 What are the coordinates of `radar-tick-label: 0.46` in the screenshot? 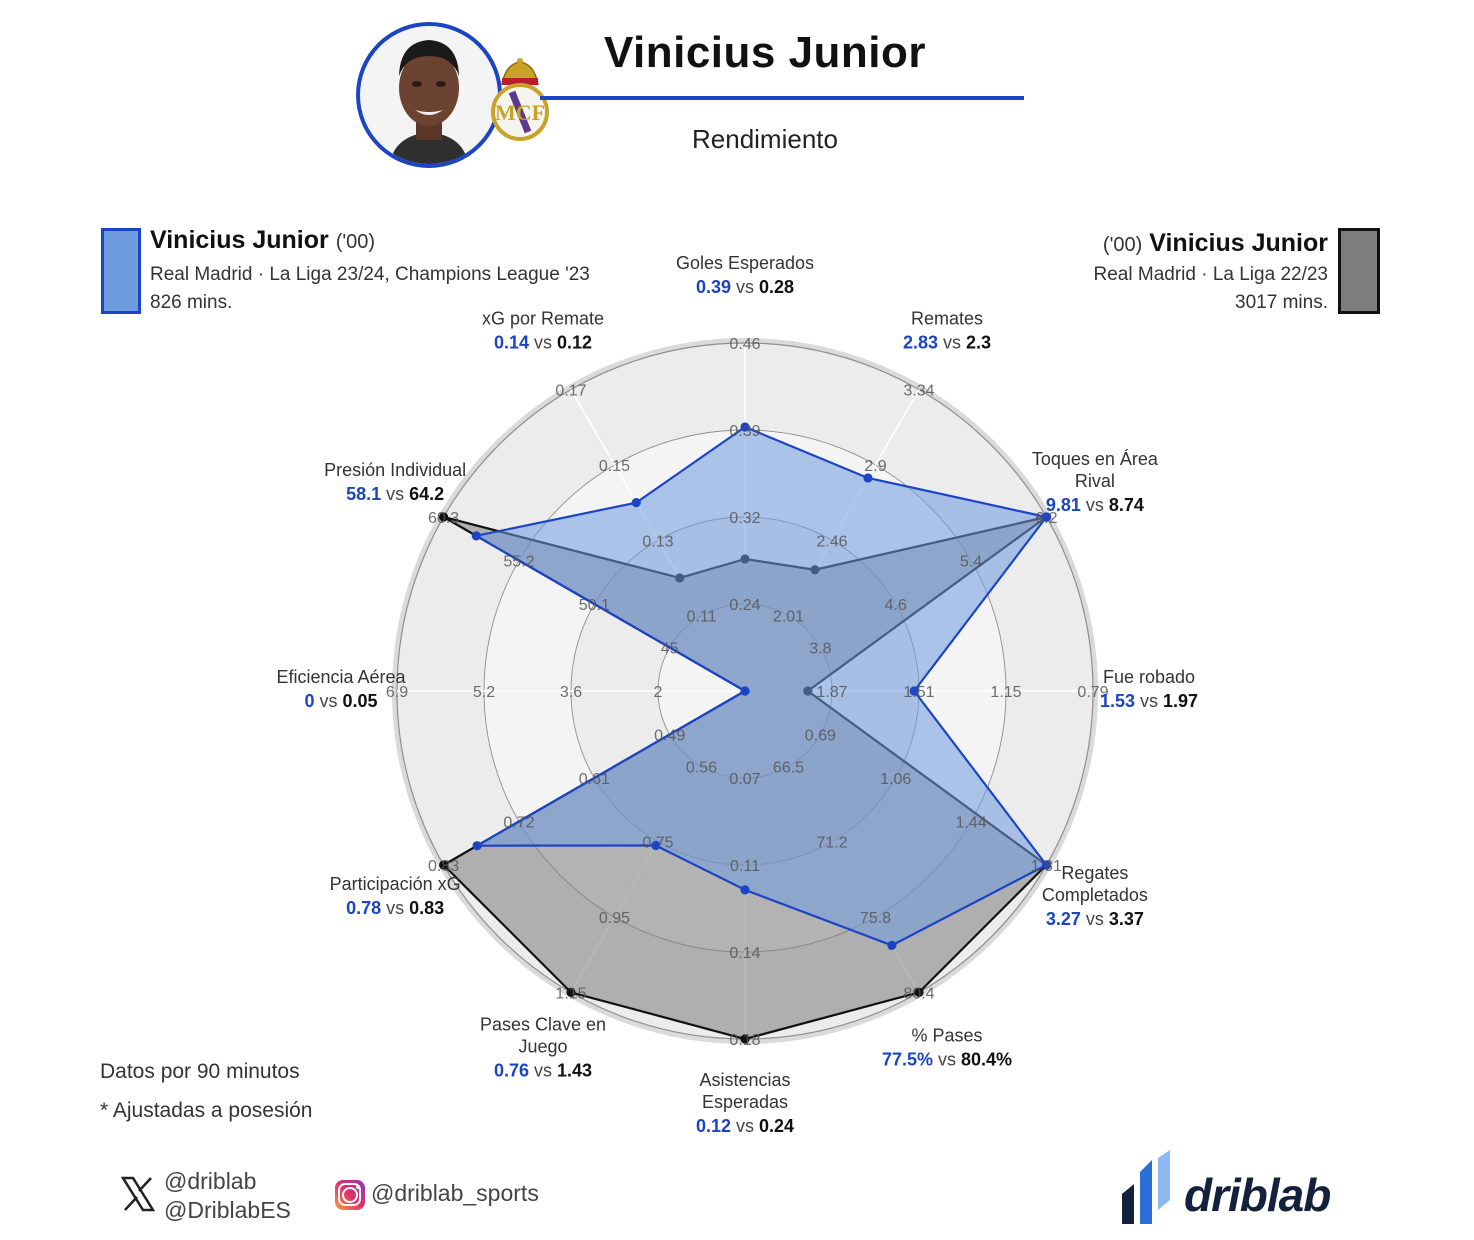 It's located at (744, 344).